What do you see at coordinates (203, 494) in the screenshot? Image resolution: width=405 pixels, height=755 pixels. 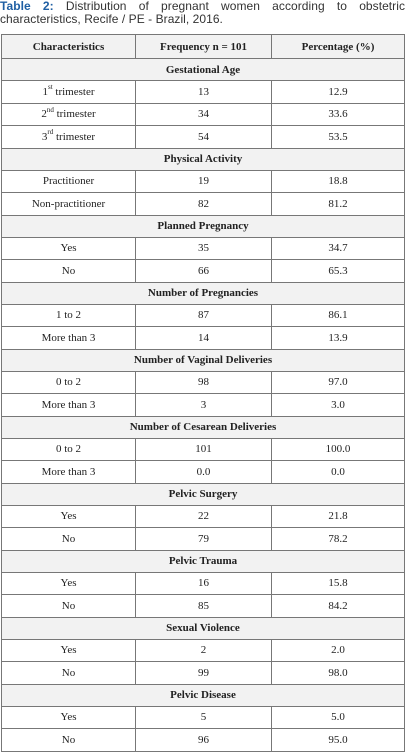 I see `section-title: Pelvic Surgery` at bounding box center [203, 494].